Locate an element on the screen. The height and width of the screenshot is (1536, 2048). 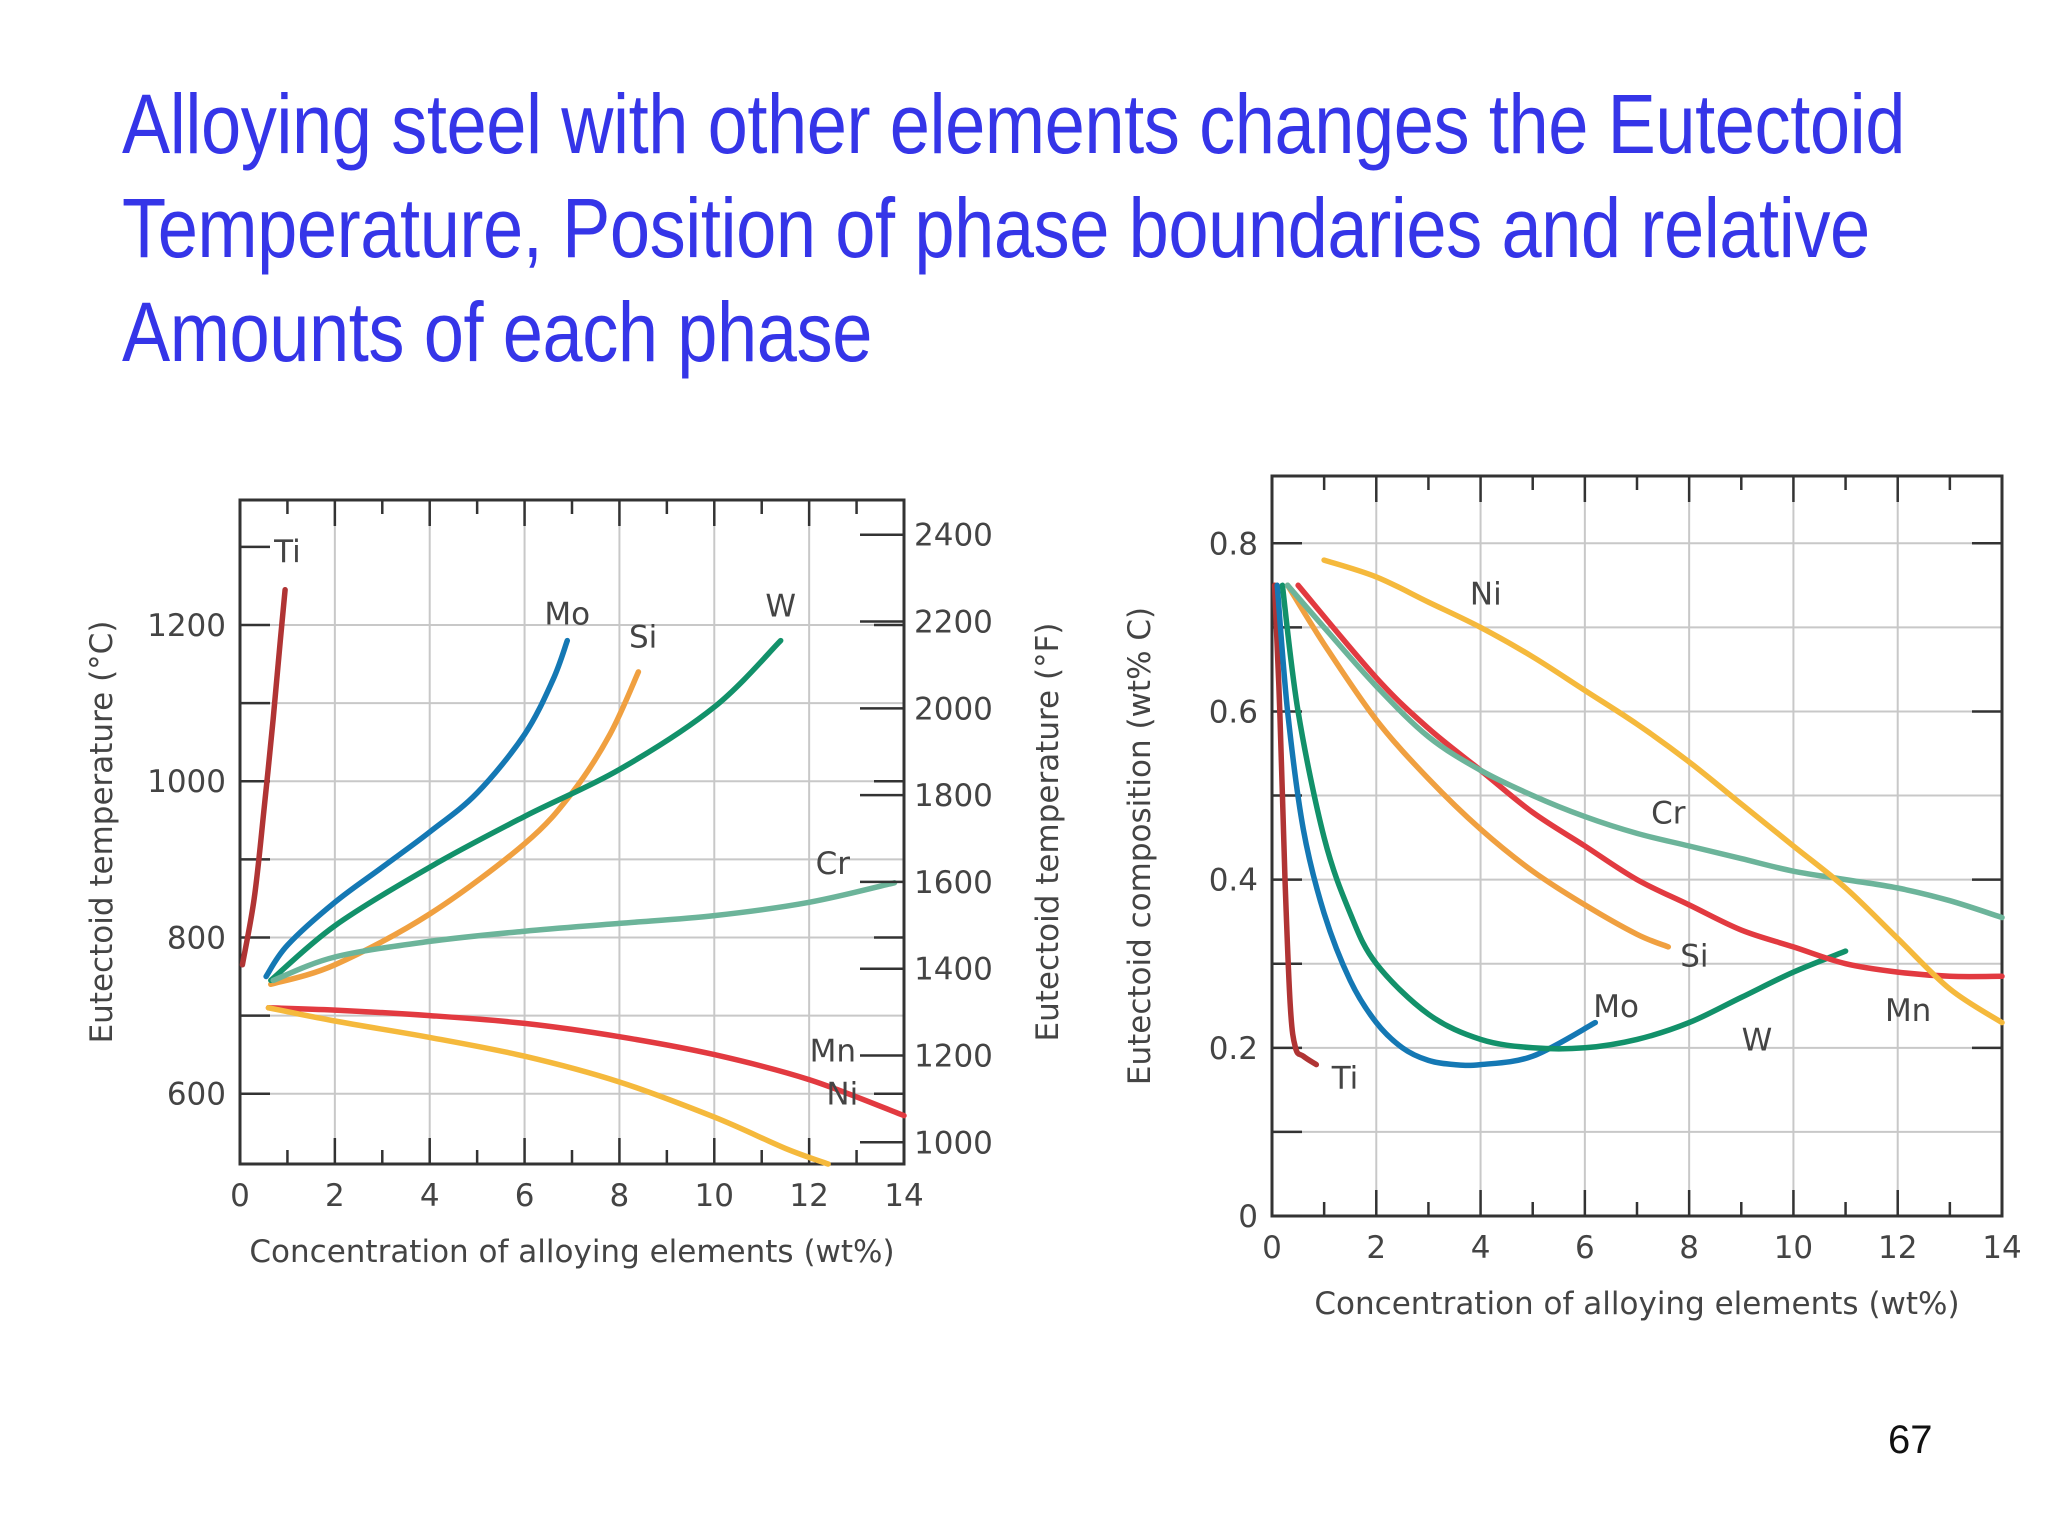
y2-tick-label: 1000 is located at coordinates (953, 1143).